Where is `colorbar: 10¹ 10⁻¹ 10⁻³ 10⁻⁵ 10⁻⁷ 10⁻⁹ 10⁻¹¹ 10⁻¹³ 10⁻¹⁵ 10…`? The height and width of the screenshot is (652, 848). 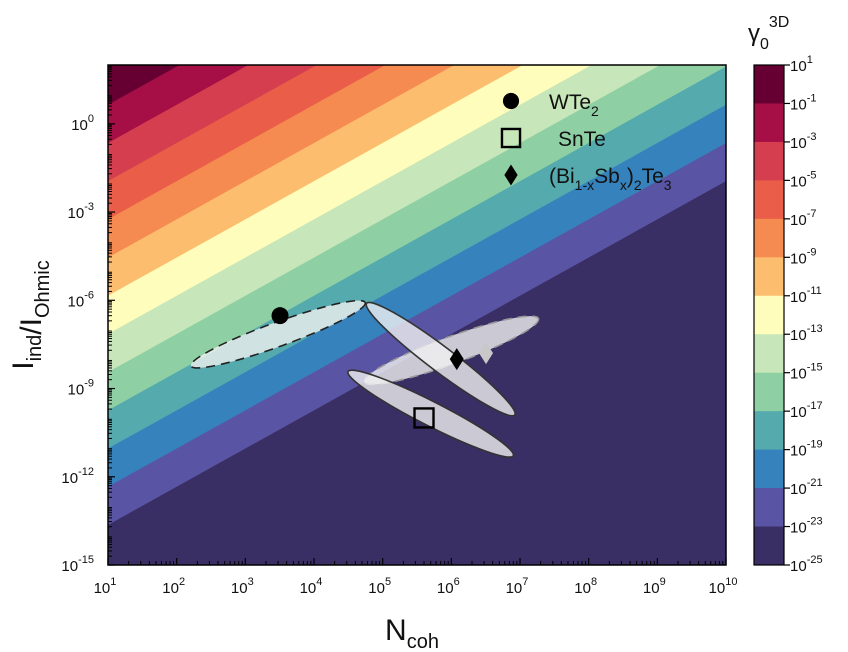 colorbar: 10¹ 10⁻¹ 10⁻³ 10⁻⁵ 10⁻⁷ 10⁻⁹ 10⁻¹¹ 10⁻¹³ 10⁻¹⁵ 10… is located at coordinates (785, 294).